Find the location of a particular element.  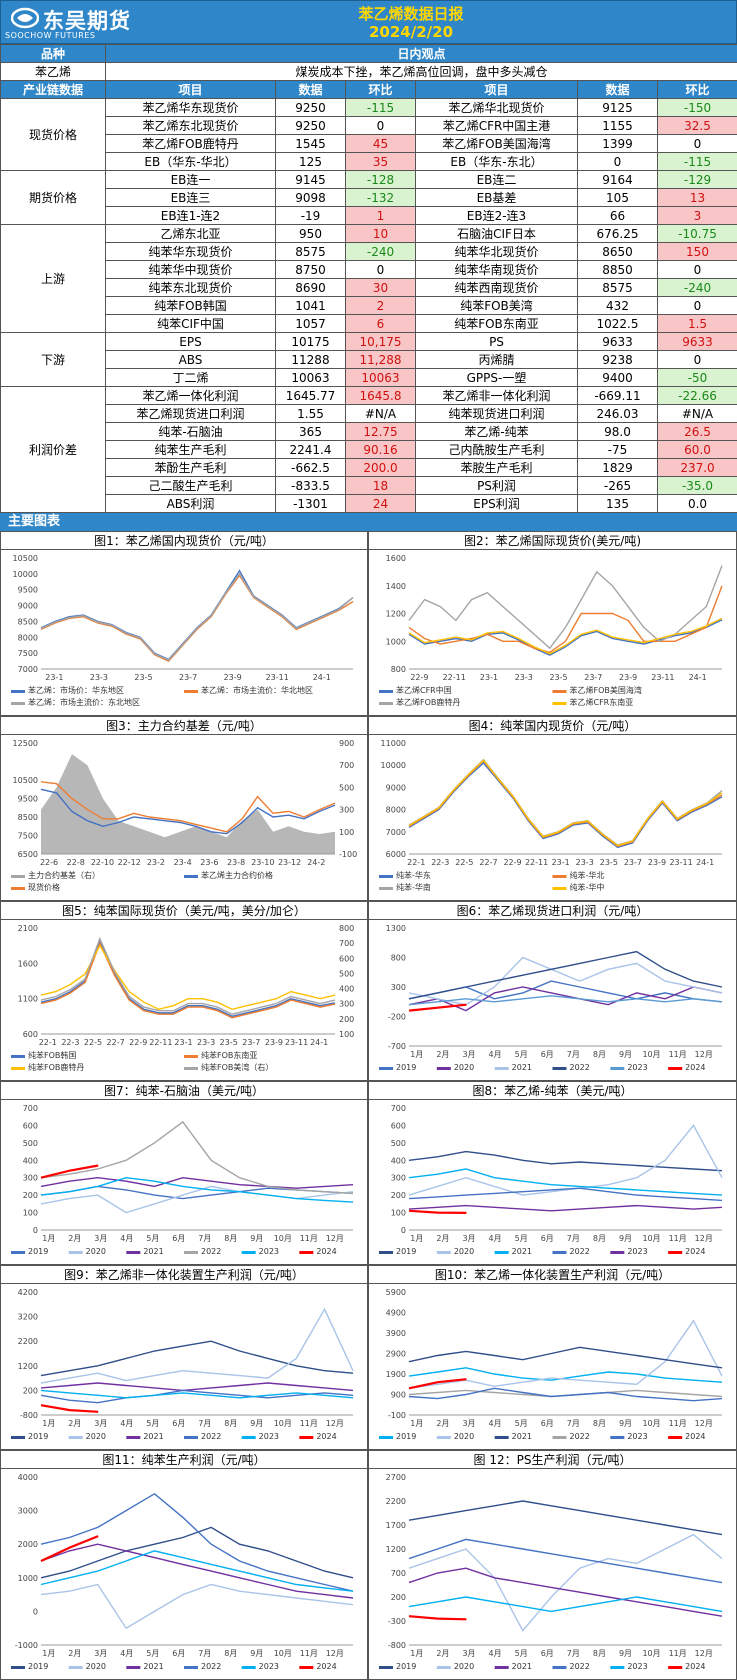

chart-title: 图 12：PS生产利润（元/吨） is located at coordinates (552, 1460).